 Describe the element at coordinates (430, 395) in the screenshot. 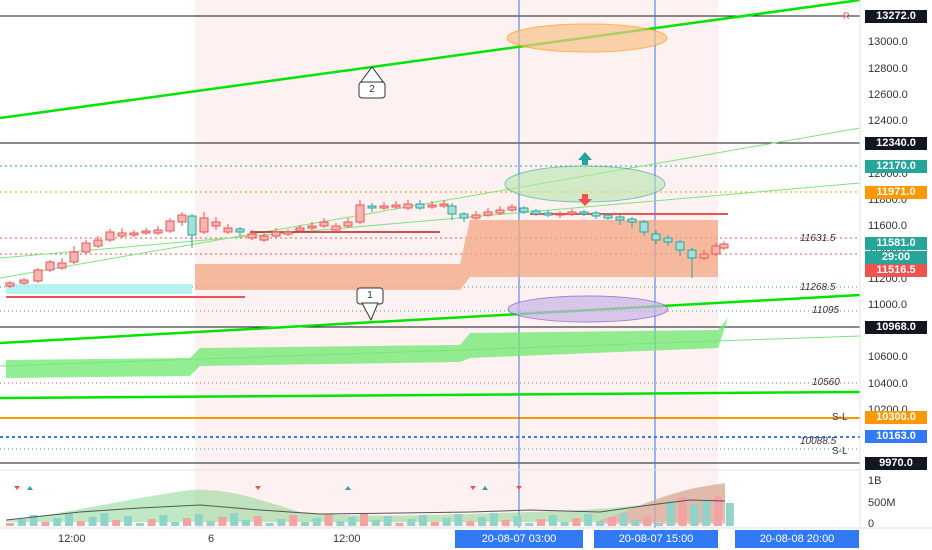

I see `trendline-lower` at that location.